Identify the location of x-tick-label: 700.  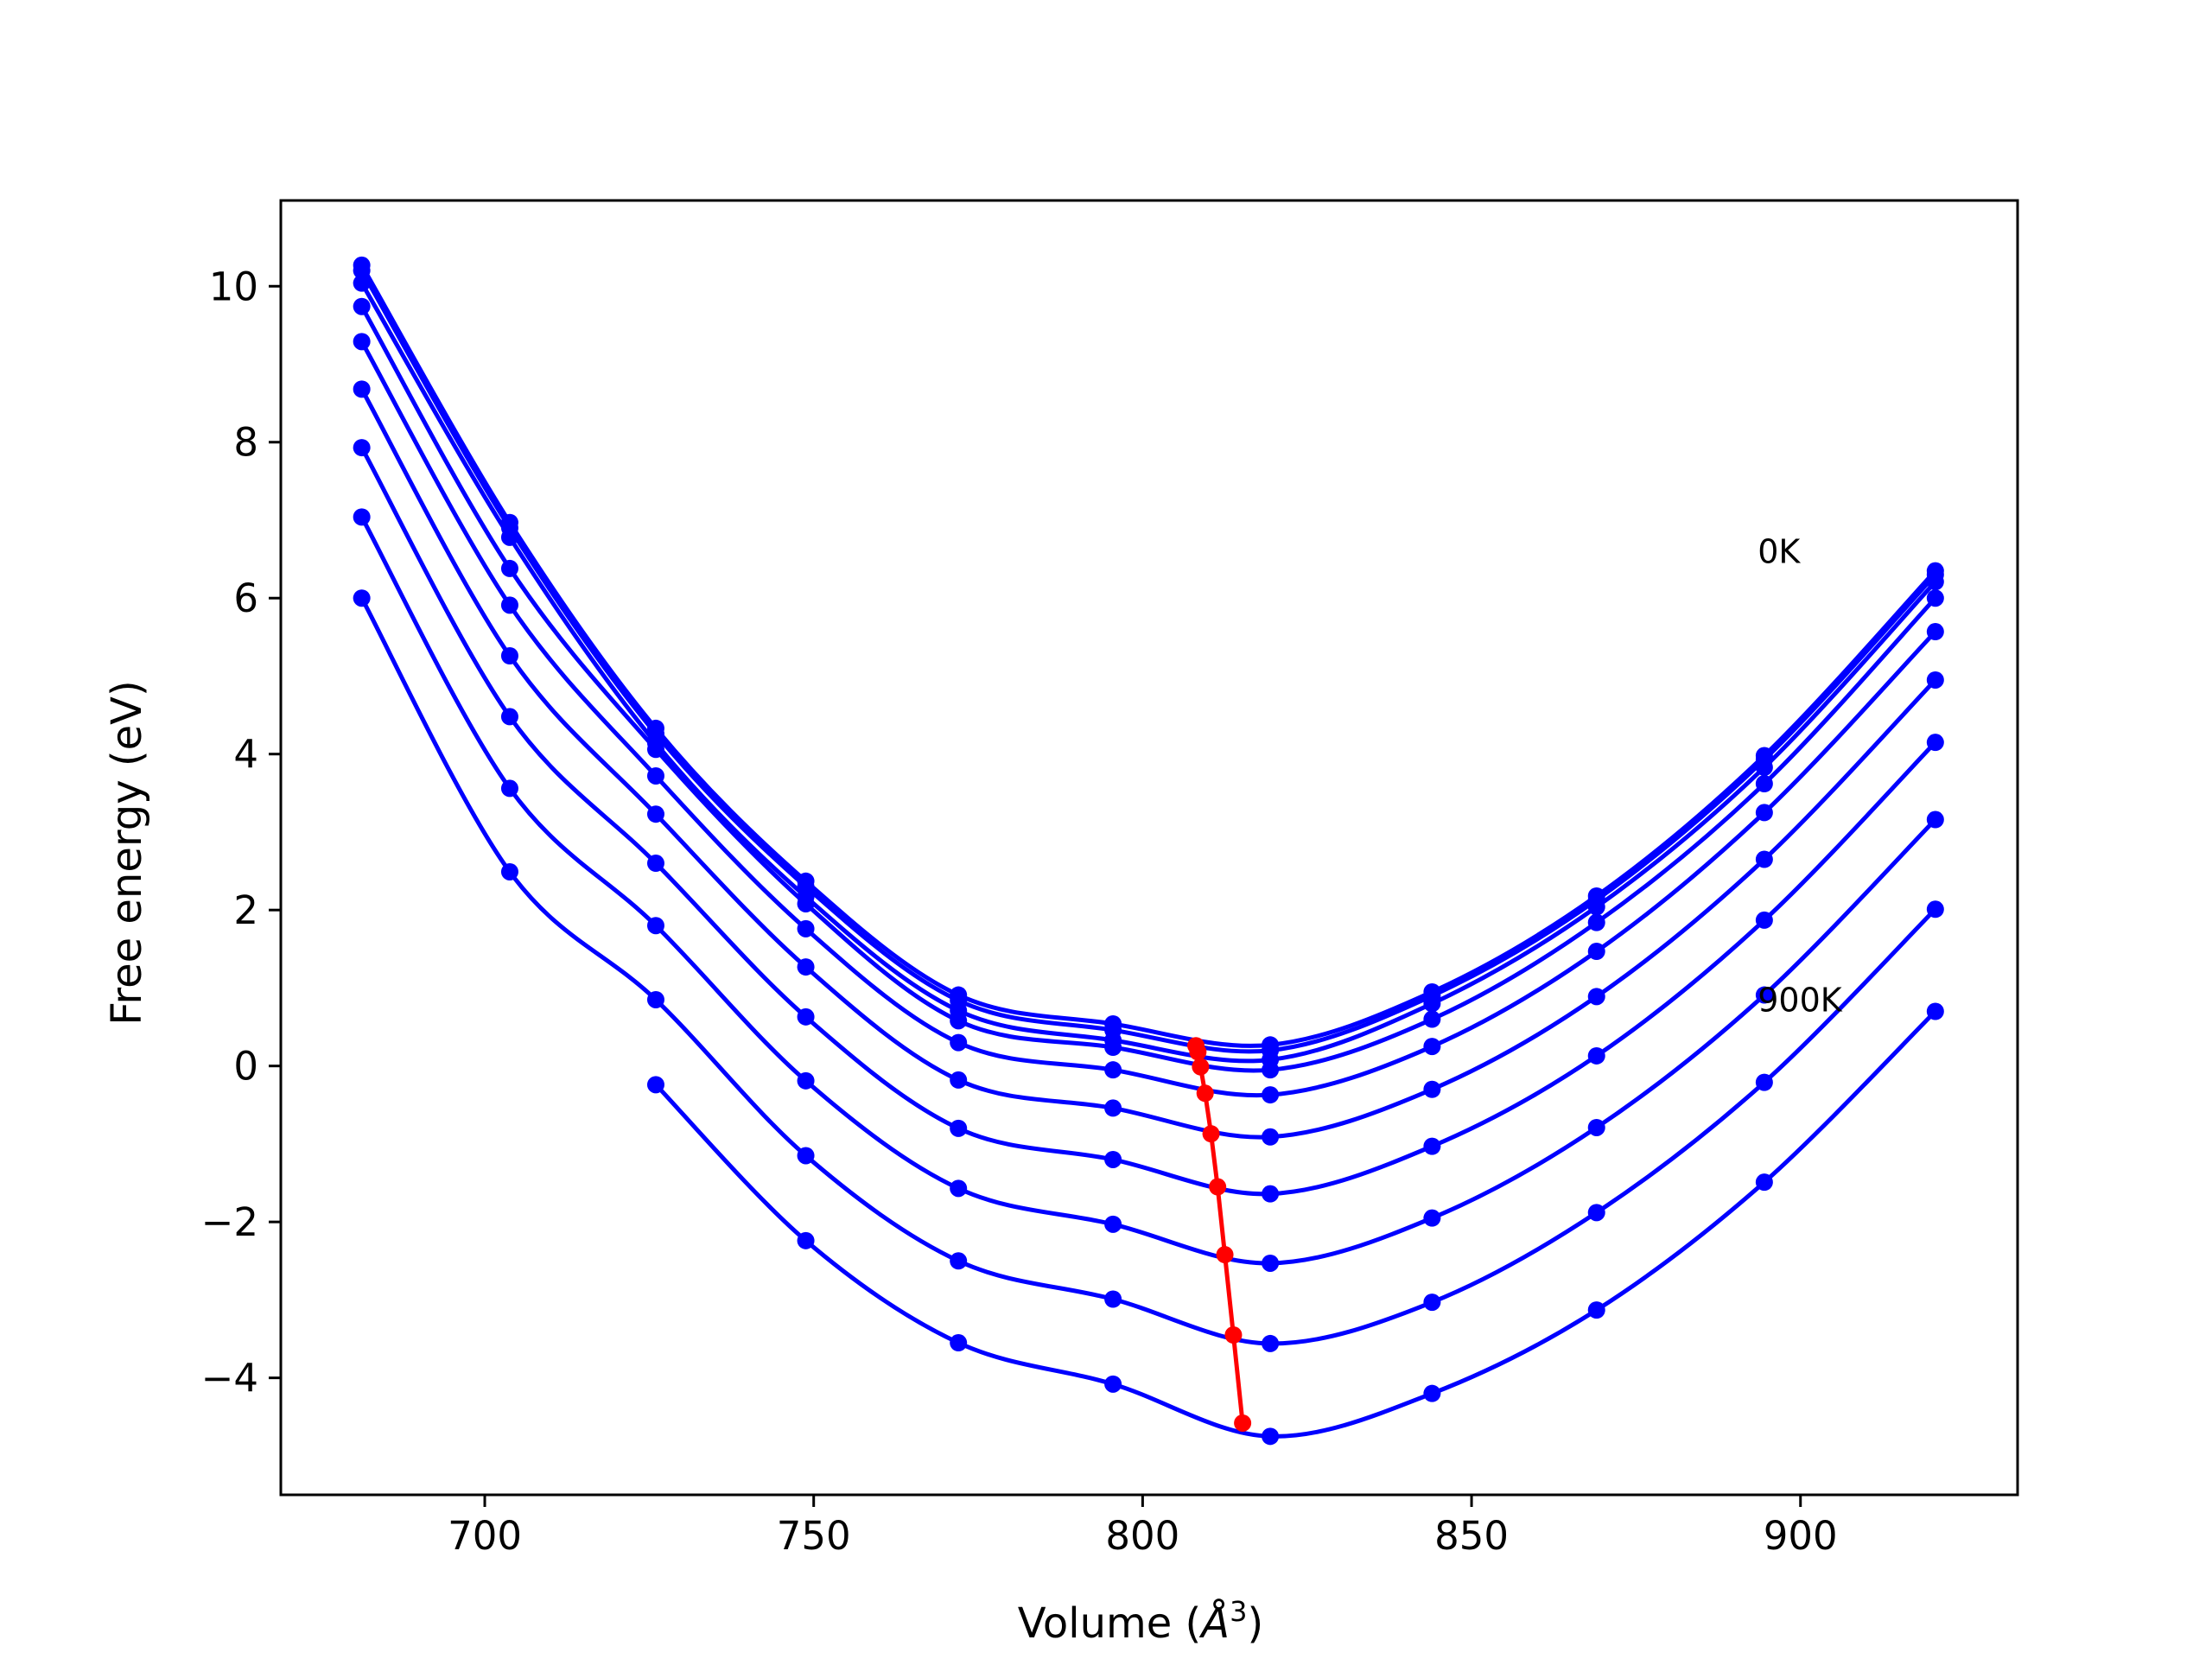
(485, 1536).